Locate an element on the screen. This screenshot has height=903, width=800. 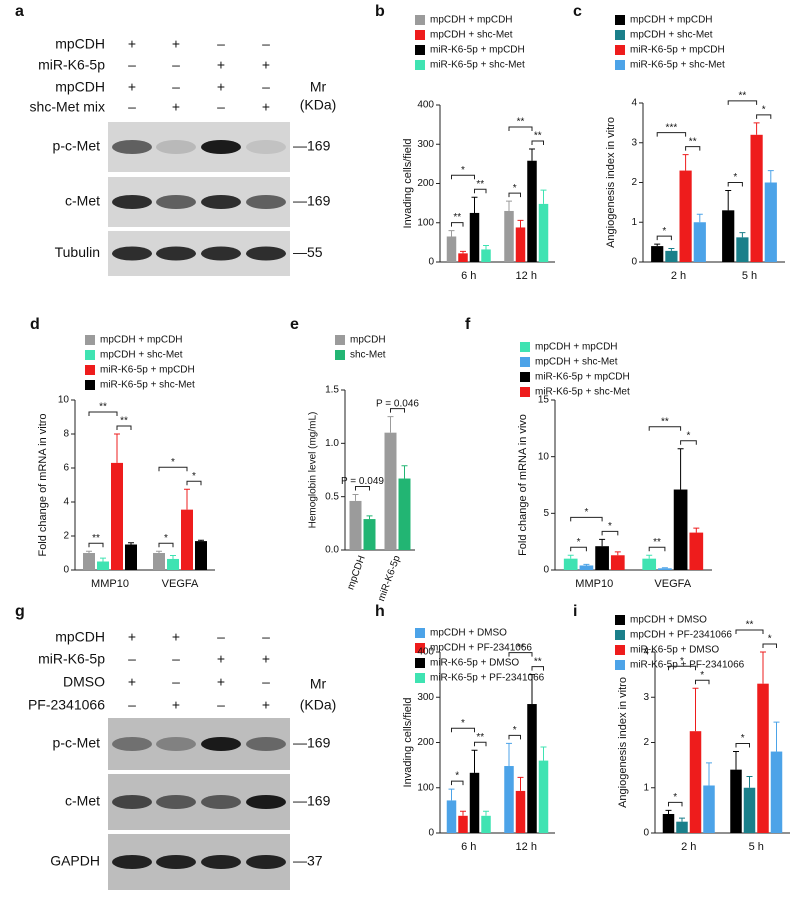
legend-label: miR-K6-5p + DMSO is located at coordinates (674, 650).